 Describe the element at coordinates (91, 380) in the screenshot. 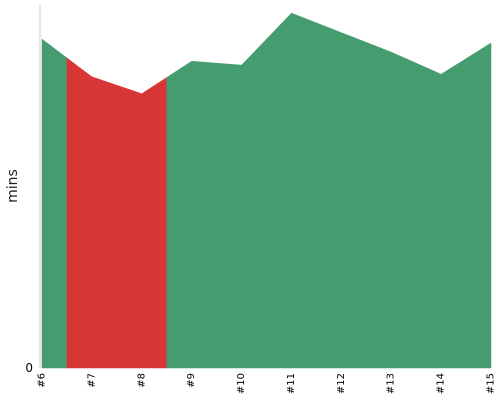

I see `x-tick-label: #7` at that location.